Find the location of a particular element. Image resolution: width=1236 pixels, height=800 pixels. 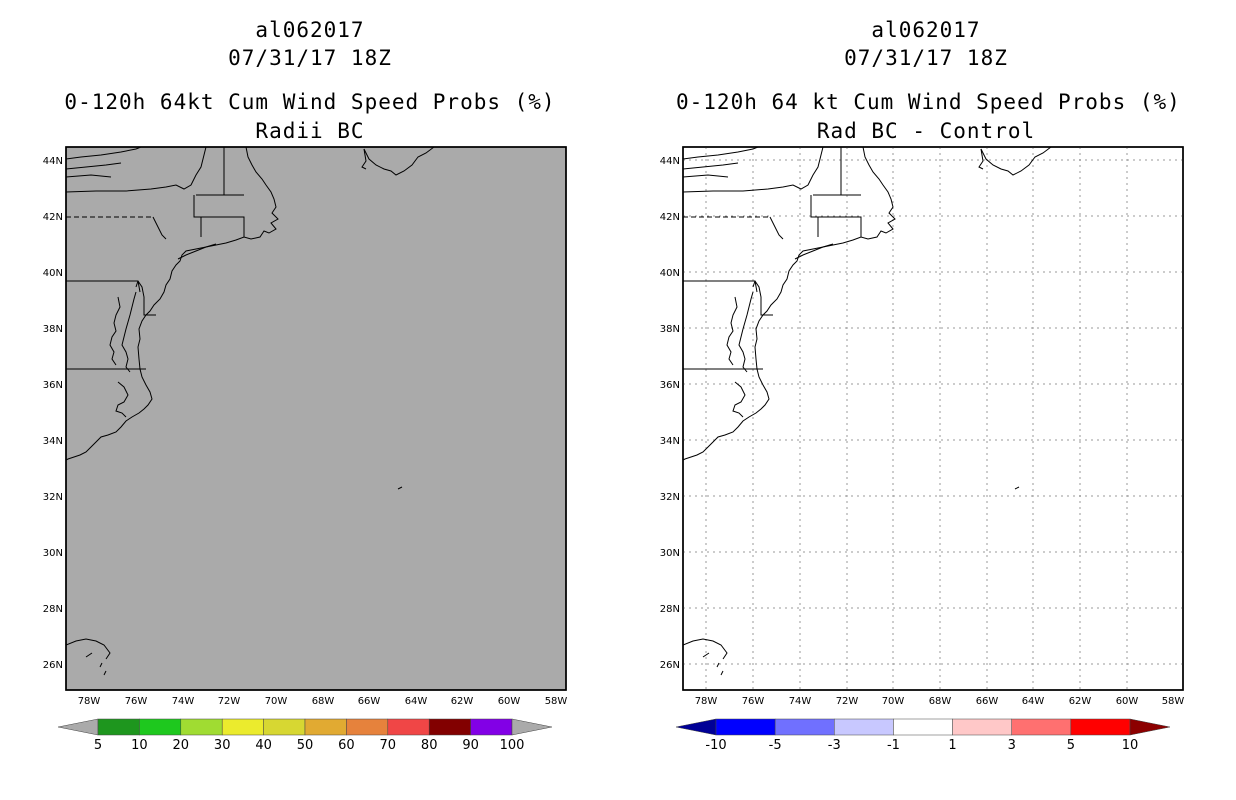

right-colorbar-label: -3 is located at coordinates (834, 745).